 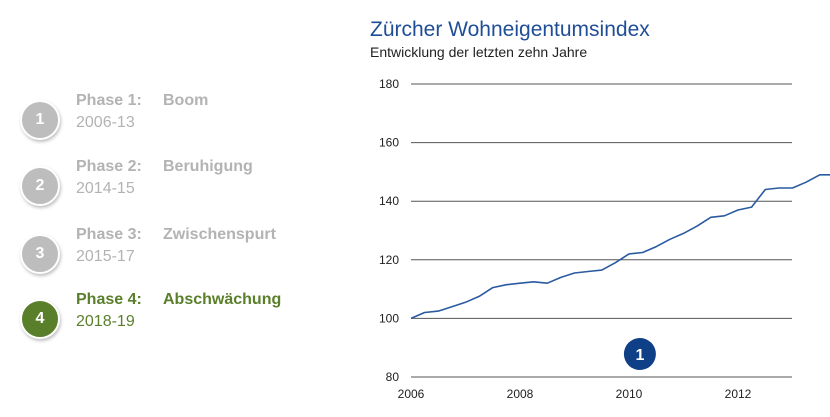 I want to click on chart-subtitle: Entwicklung der letzten zehn Jahre, so click(x=479, y=52).